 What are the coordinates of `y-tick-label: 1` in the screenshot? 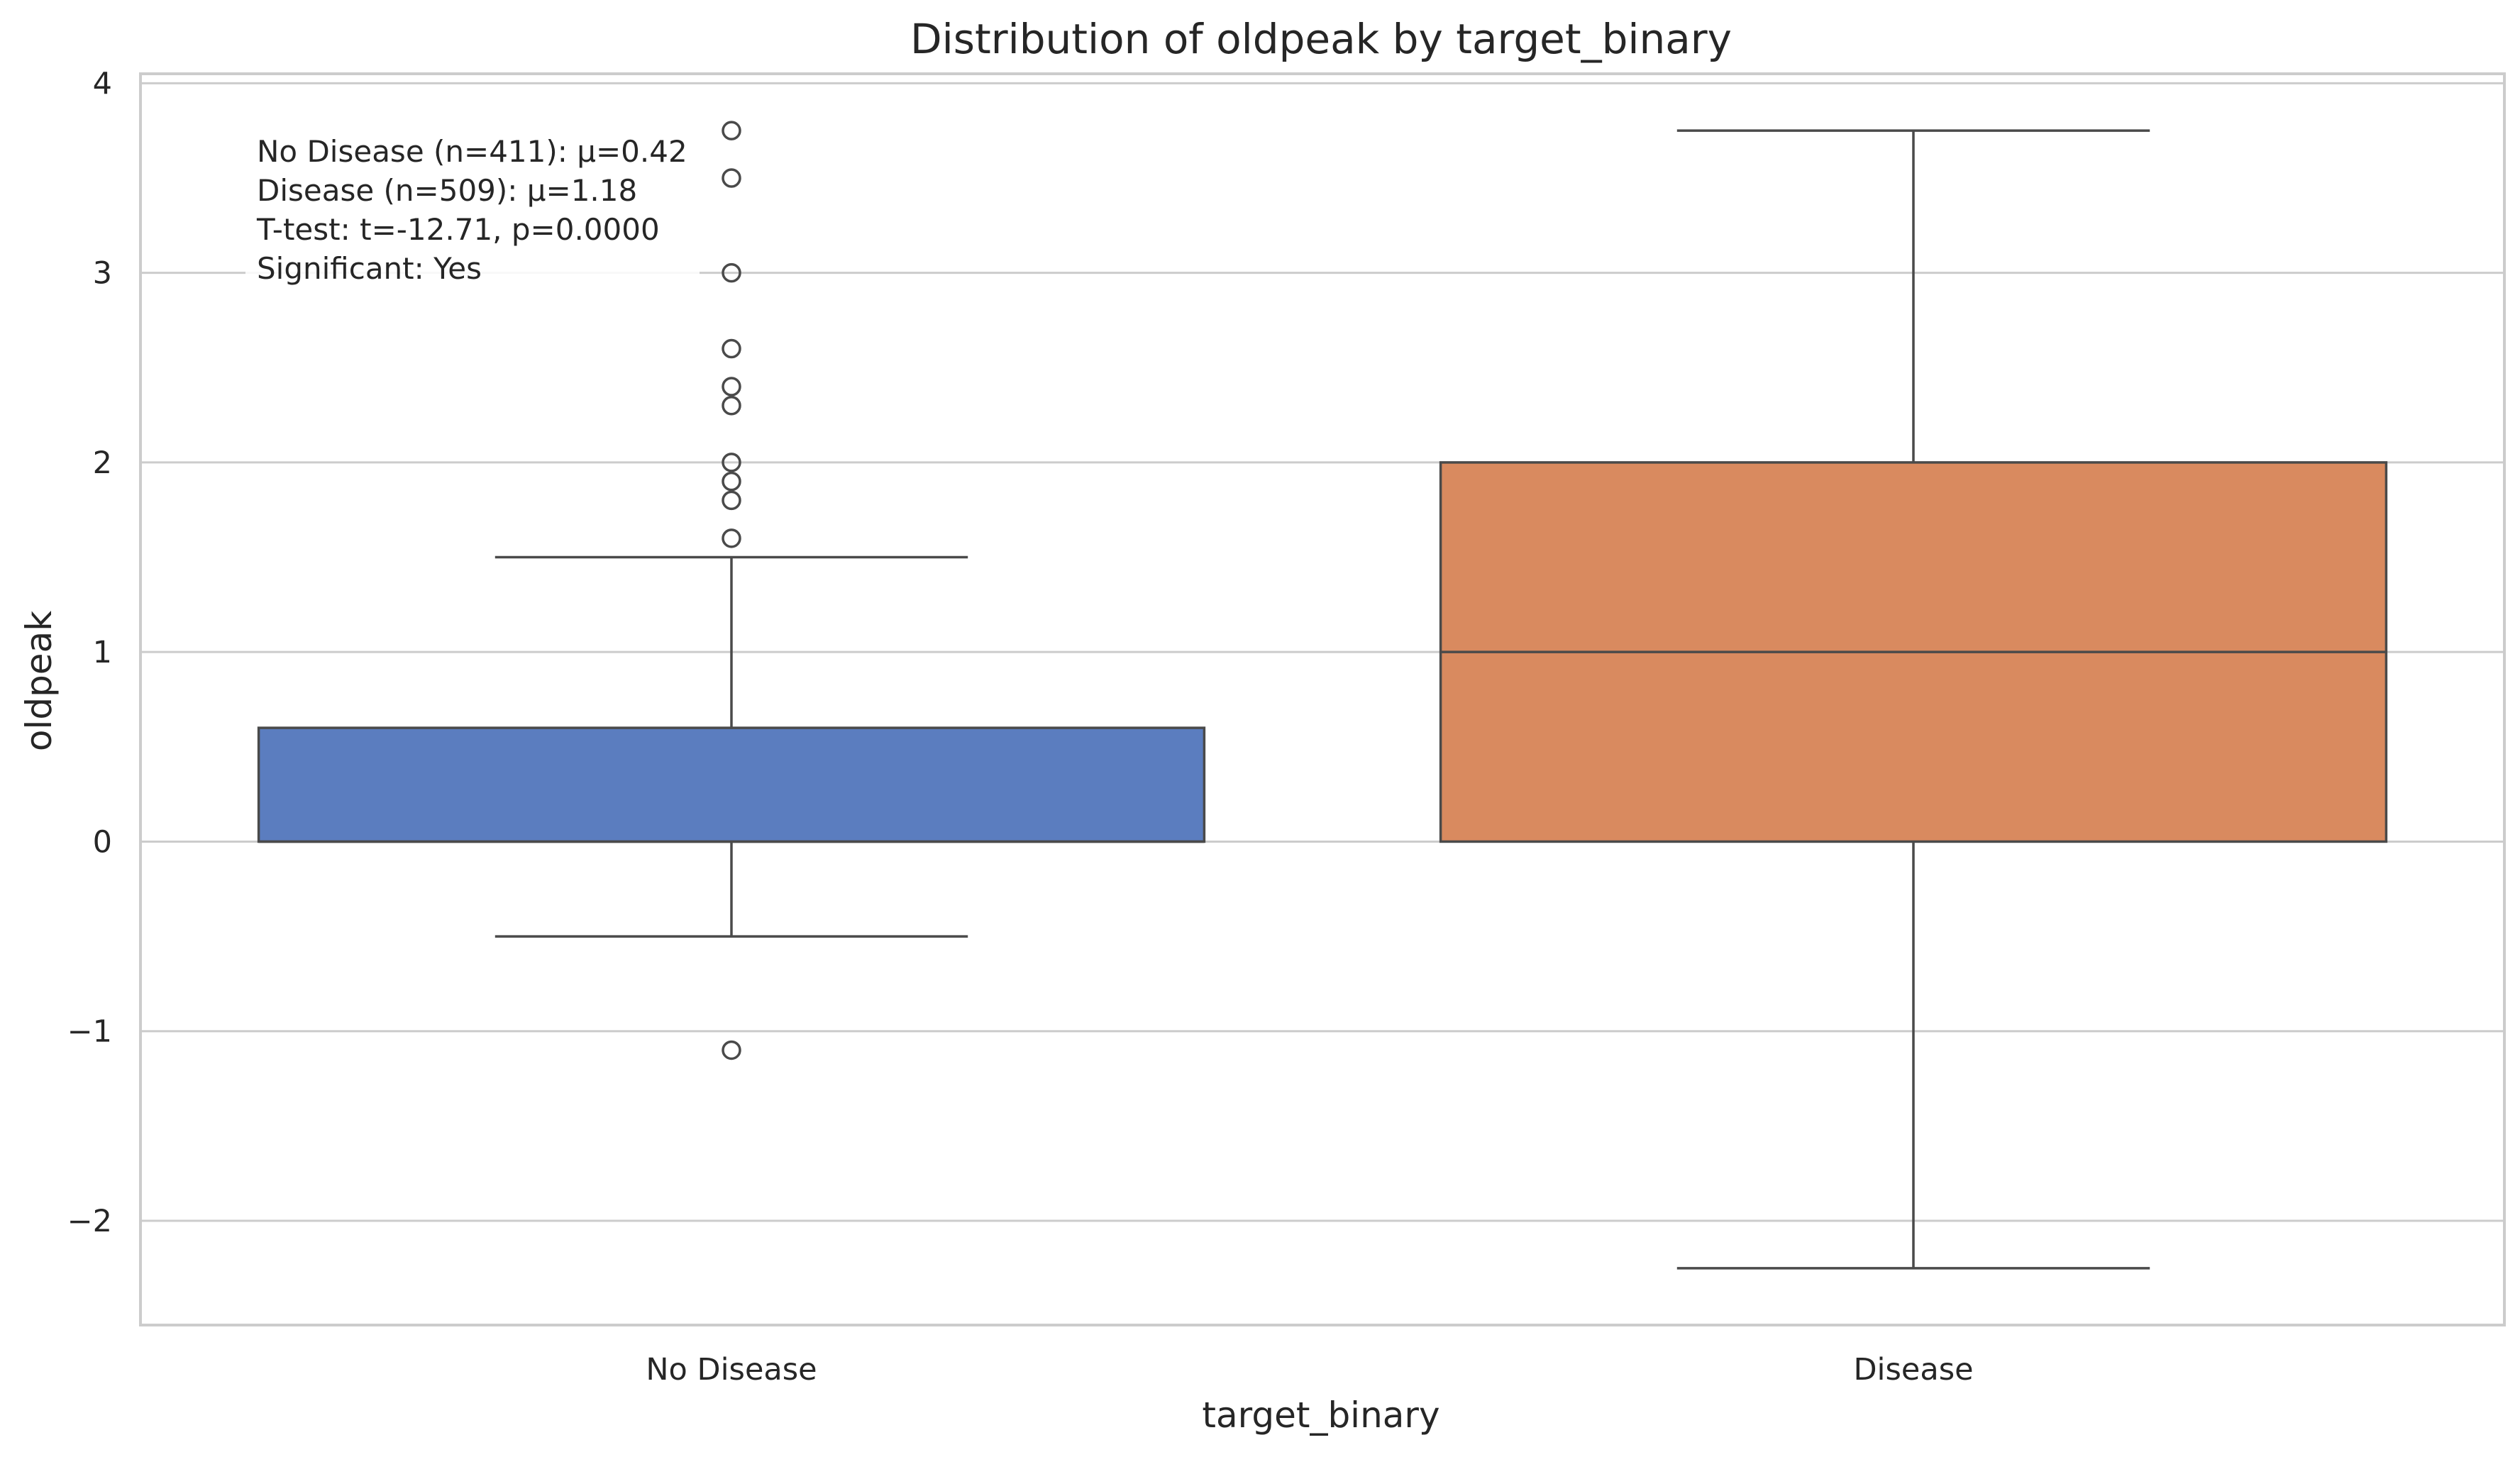 It's located at (102, 652).